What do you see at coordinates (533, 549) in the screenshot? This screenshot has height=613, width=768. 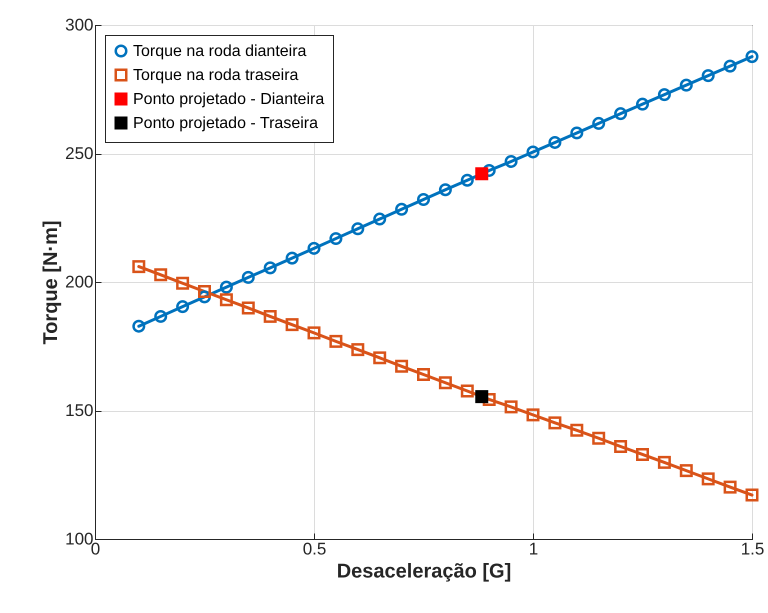 I see `x-tick-label: 1` at bounding box center [533, 549].